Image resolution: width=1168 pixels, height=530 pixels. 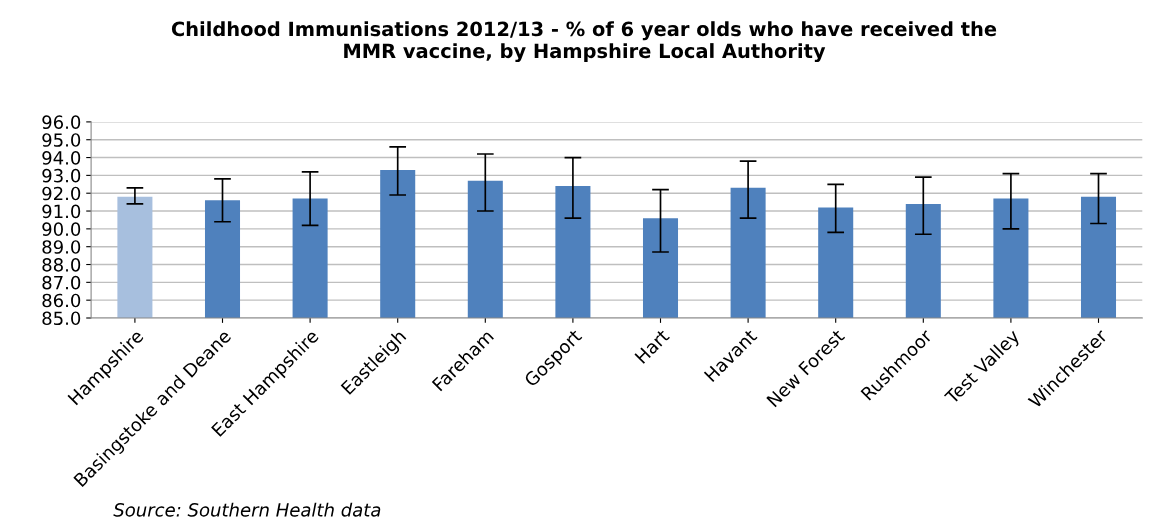 What do you see at coordinates (584, 42) in the screenshot?
I see `chart-title: Childhood Immunisations 2012/13 - % of 6 year olds who have received the MMR vaccine, by Hampshire Local Authority` at bounding box center [584, 42].